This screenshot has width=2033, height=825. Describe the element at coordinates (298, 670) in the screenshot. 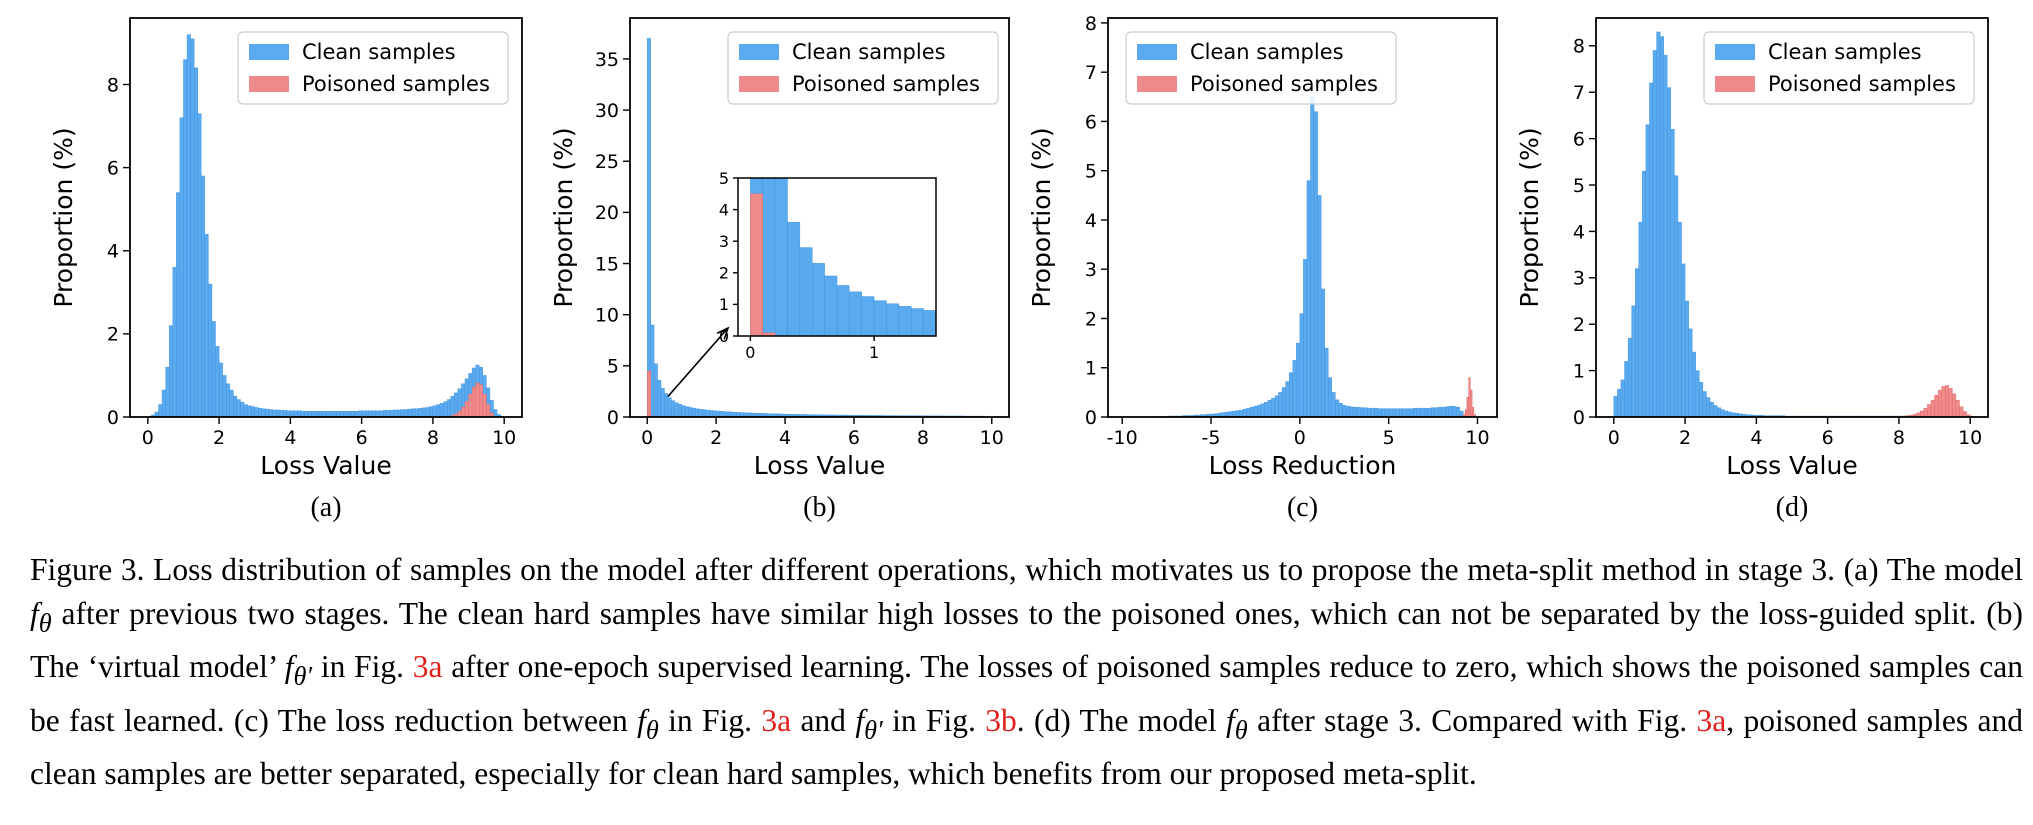

I see `caption-math: fθ′` at that location.